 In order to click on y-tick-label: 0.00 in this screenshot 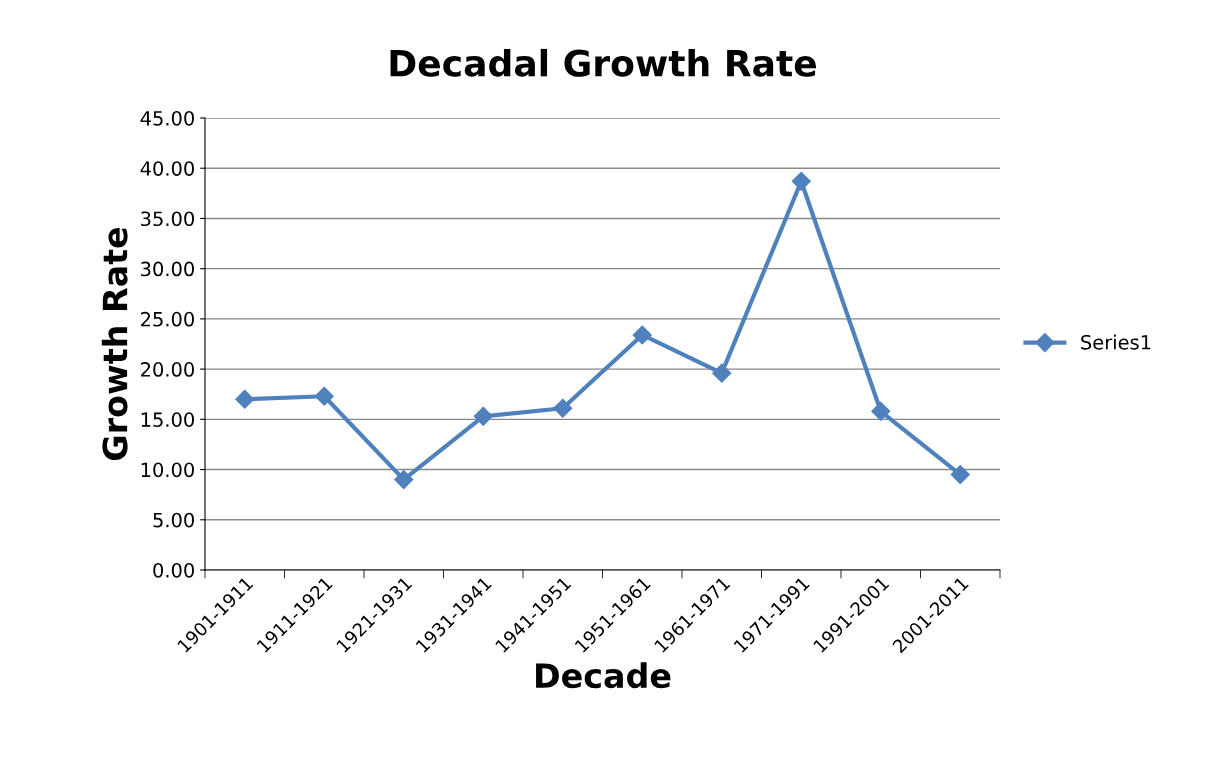, I will do `click(173, 570)`.